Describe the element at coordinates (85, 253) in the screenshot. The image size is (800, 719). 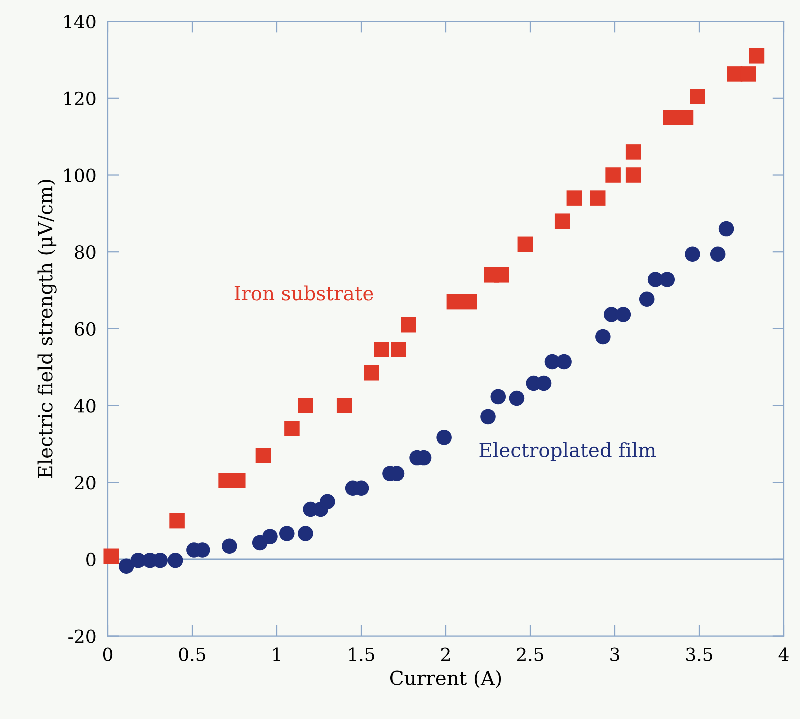
I see `y-tick-label: 80` at that location.